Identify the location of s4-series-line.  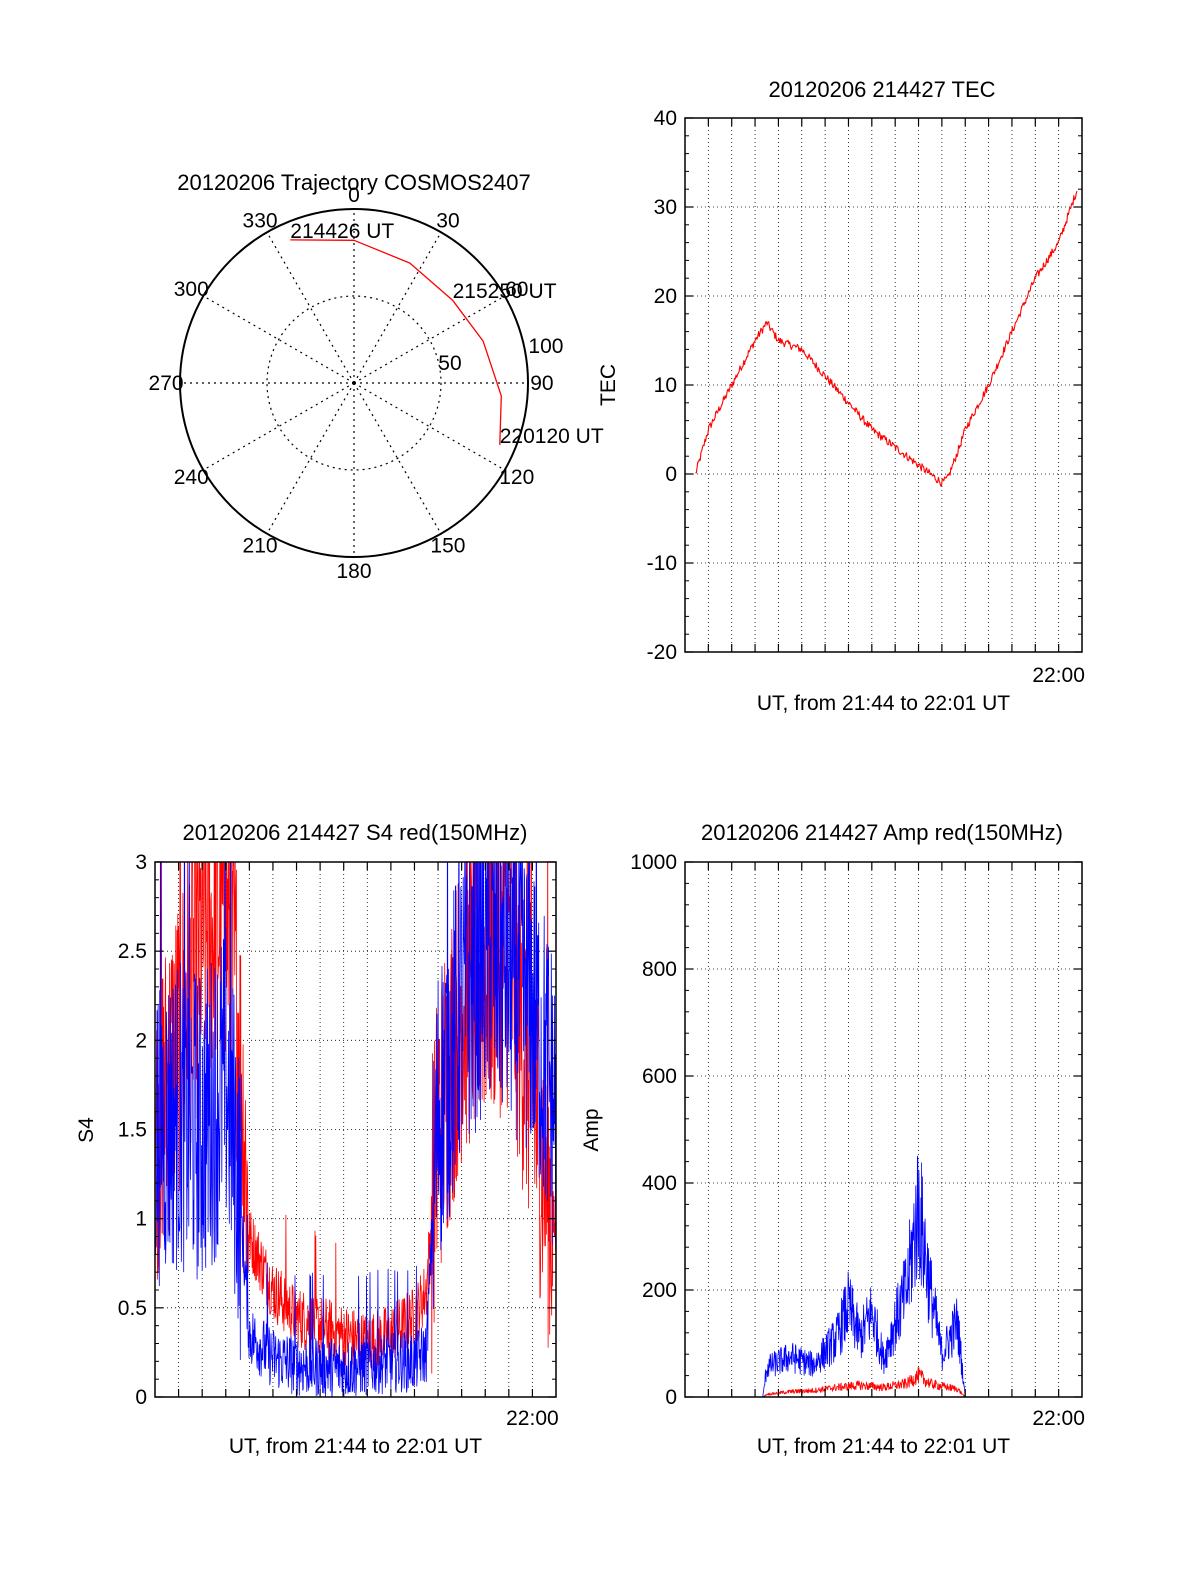
(355, 1129).